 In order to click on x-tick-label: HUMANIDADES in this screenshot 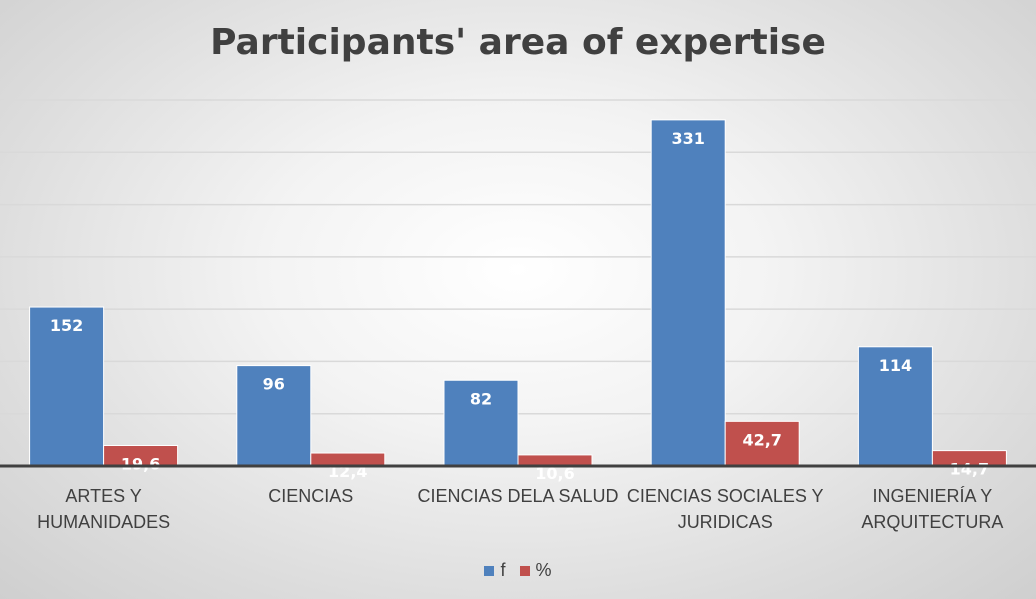, I will do `click(103, 522)`.